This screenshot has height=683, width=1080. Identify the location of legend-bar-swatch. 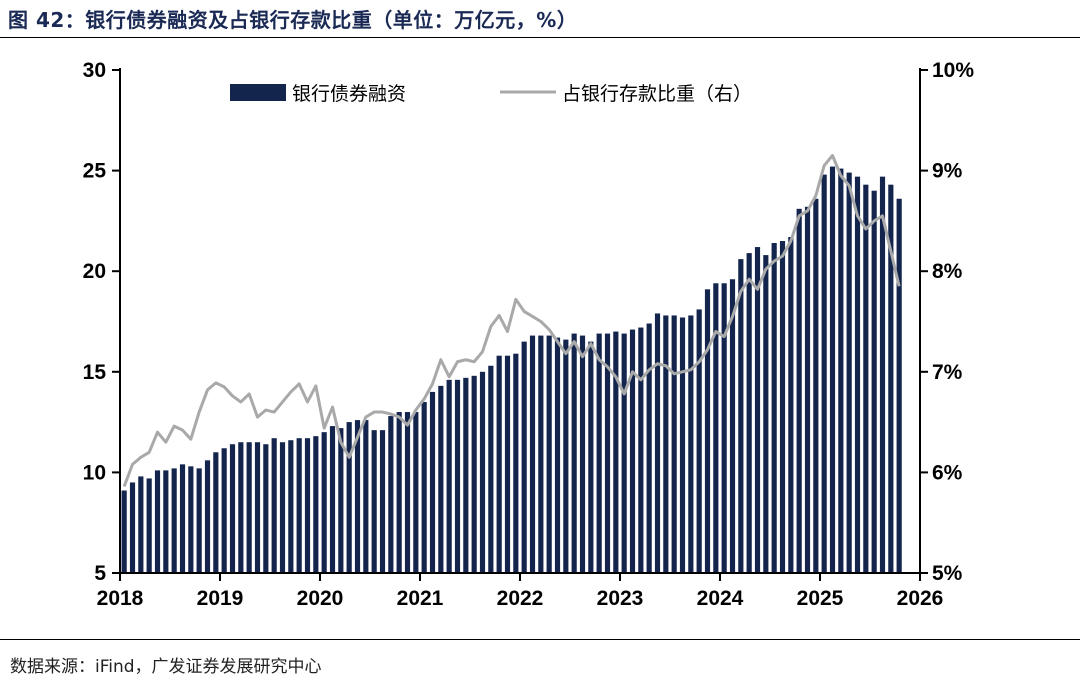
(258, 92).